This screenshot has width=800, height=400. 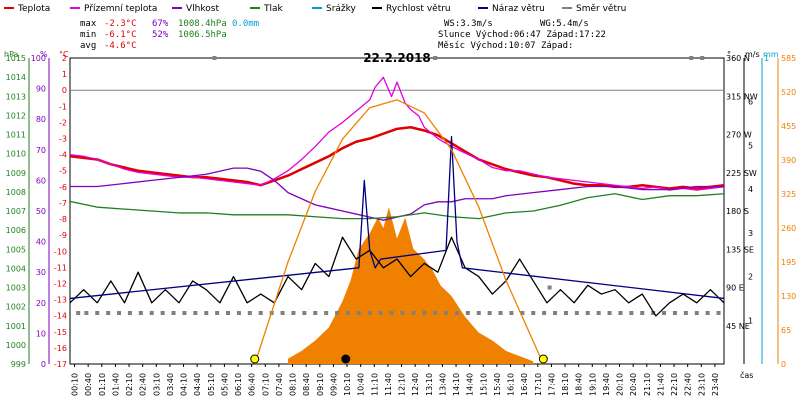 I want to click on axis-celsius-tick-0: 2, so click(x=64, y=58).